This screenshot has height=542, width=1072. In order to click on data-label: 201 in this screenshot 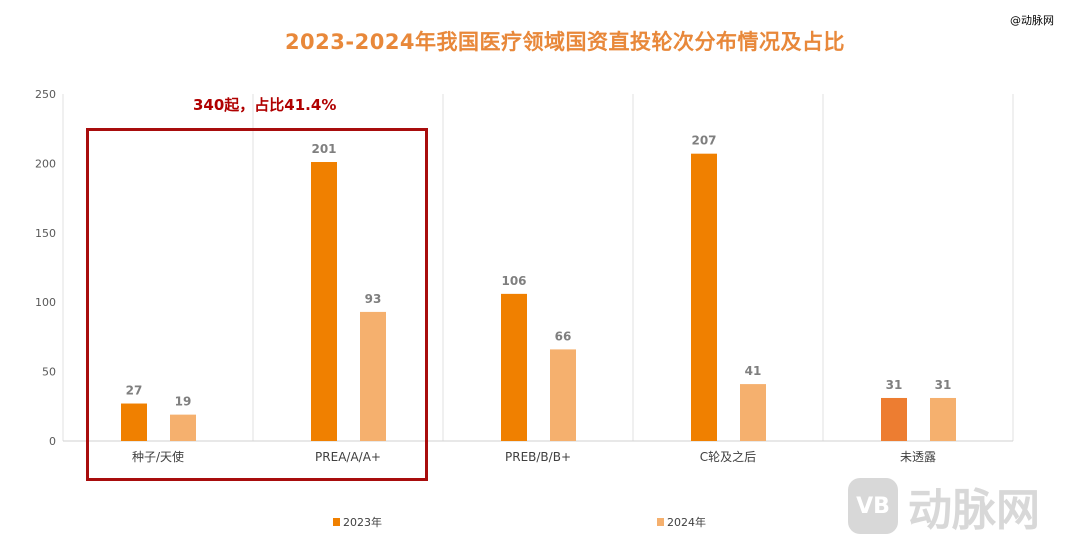, I will do `click(323, 149)`.